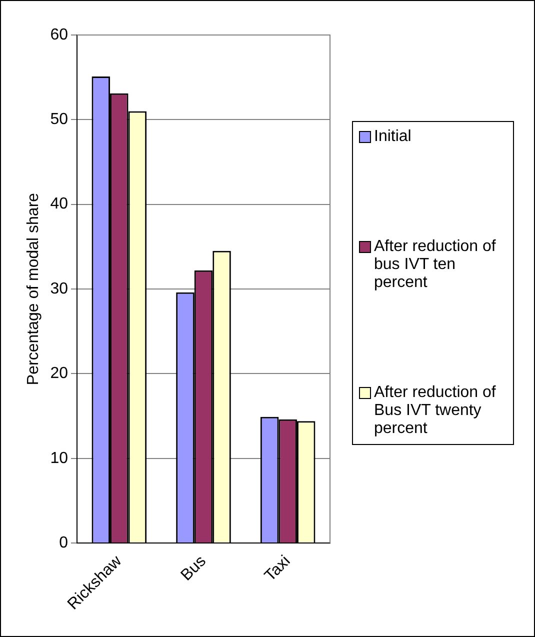 The image size is (535, 637). I want to click on x-tick-label: Taxi, so click(278, 568).